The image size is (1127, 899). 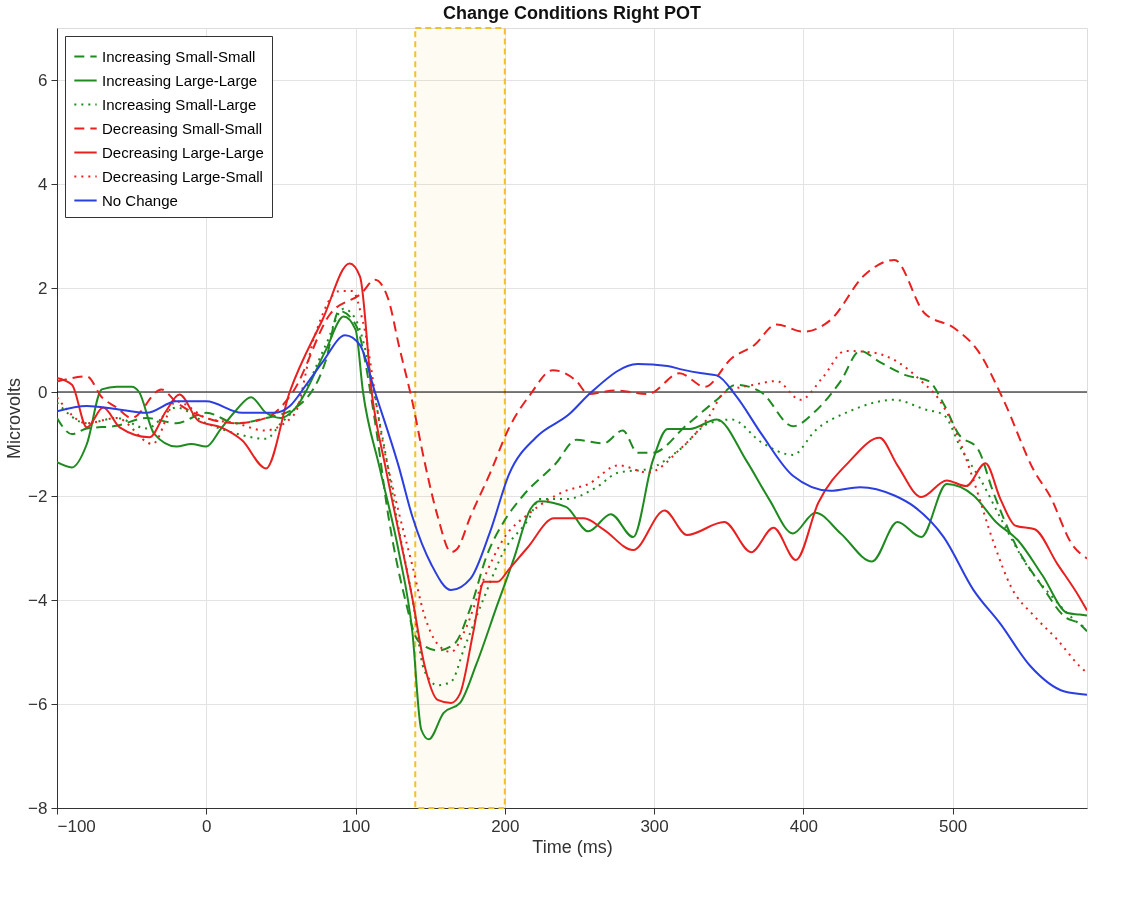 What do you see at coordinates (179, 104) in the screenshot?
I see `legend-label: Increasing Small-Large` at bounding box center [179, 104].